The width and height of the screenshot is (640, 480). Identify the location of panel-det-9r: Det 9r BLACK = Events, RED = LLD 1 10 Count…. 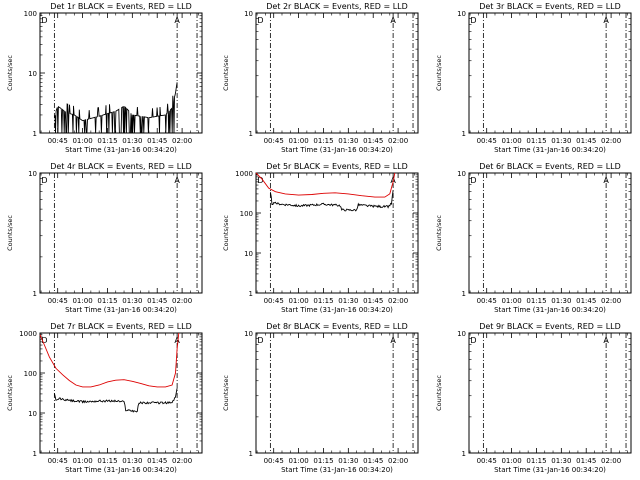
(533, 398).